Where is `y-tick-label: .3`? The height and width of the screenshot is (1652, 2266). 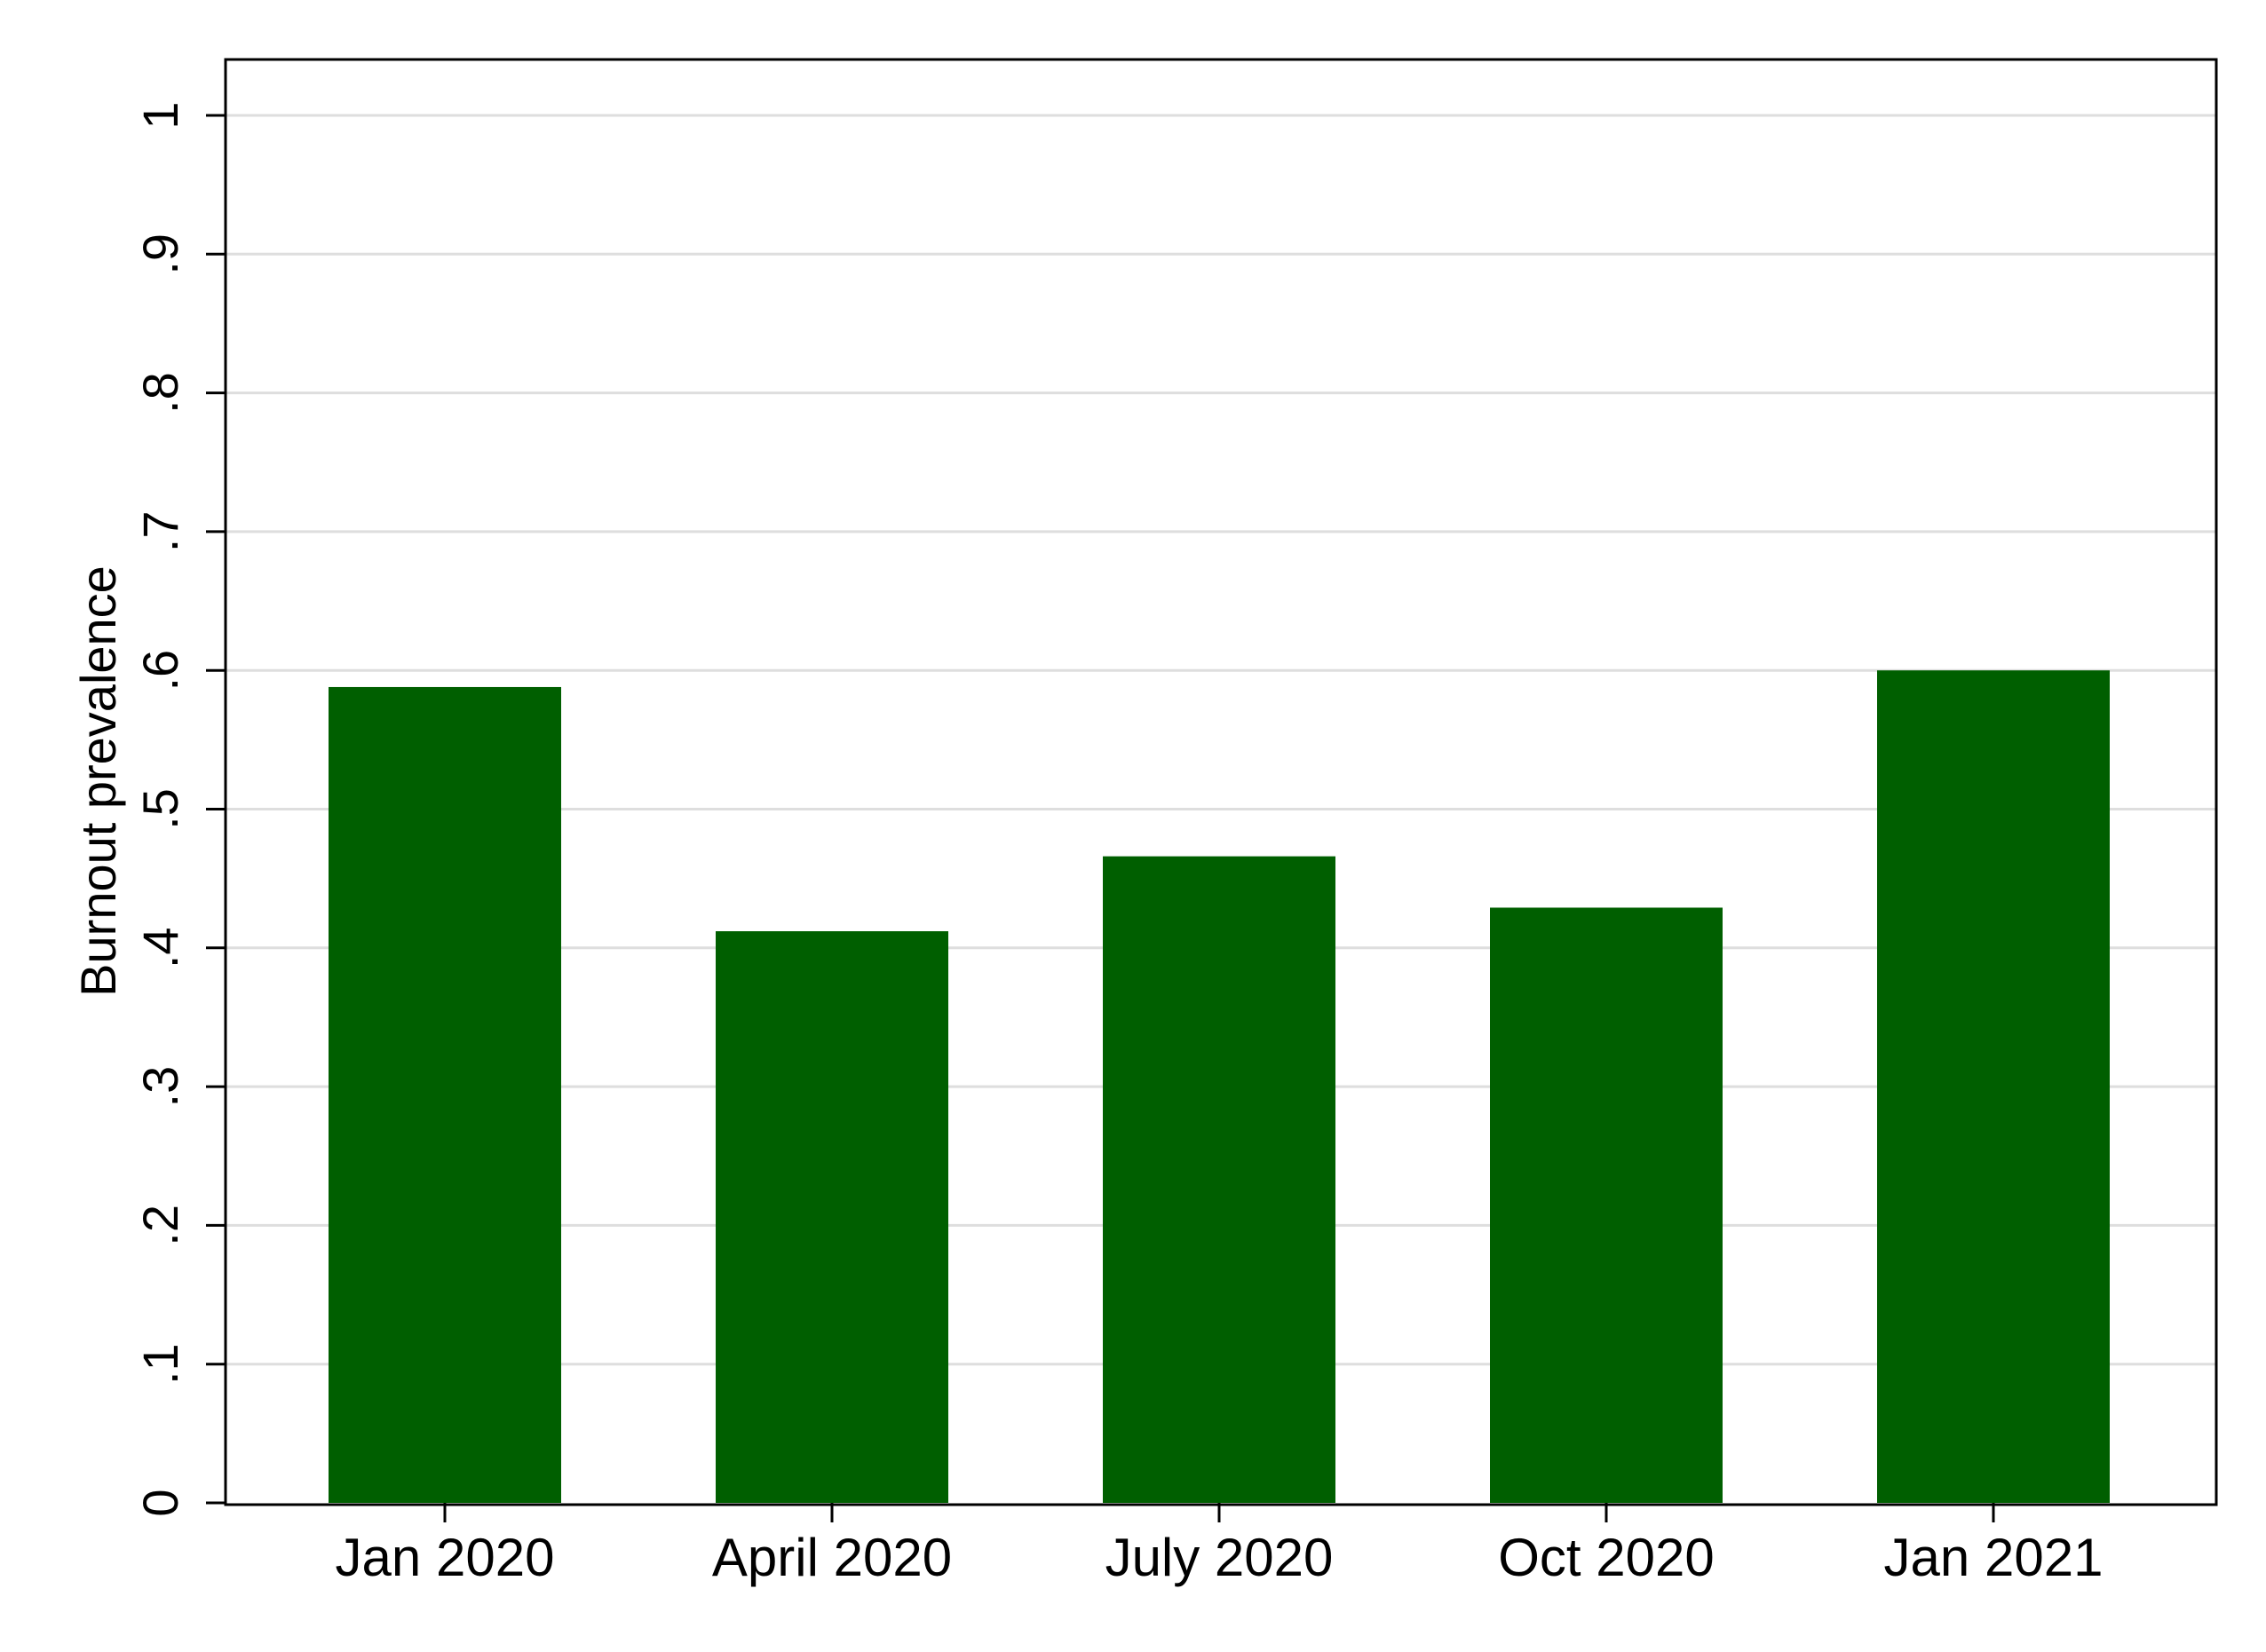
y-tick-label: .3 is located at coordinates (160, 1087).